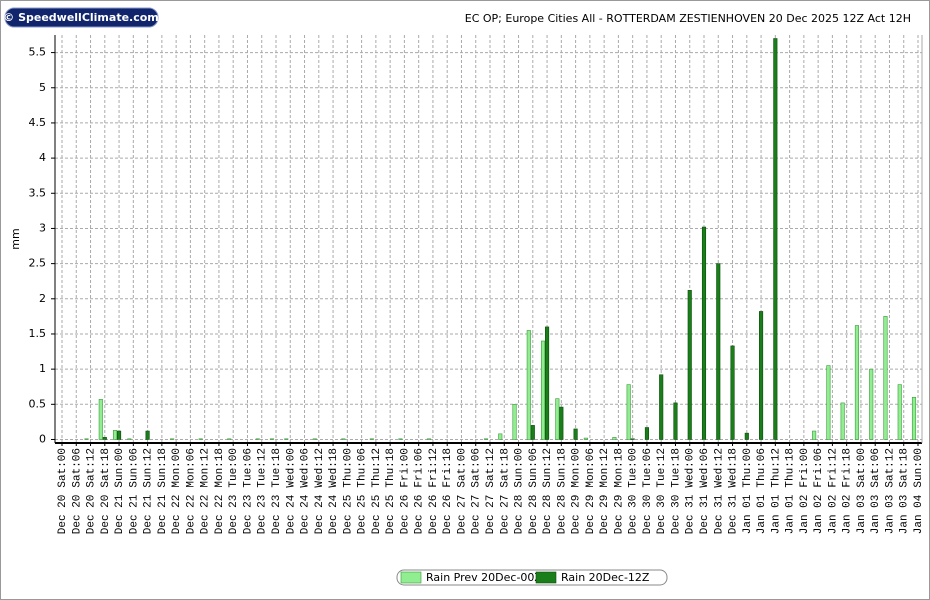 The width and height of the screenshot is (930, 600). I want to click on x-tick-time: Wed:06, so click(705, 468).